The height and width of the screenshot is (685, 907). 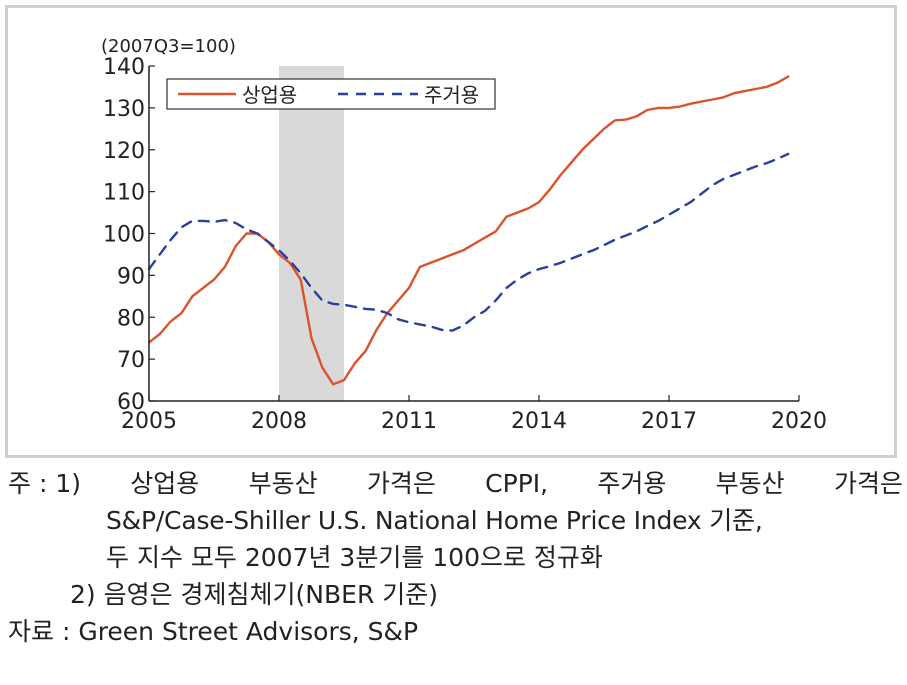 What do you see at coordinates (124, 235) in the screenshot?
I see `y-tick-label: 100` at bounding box center [124, 235].